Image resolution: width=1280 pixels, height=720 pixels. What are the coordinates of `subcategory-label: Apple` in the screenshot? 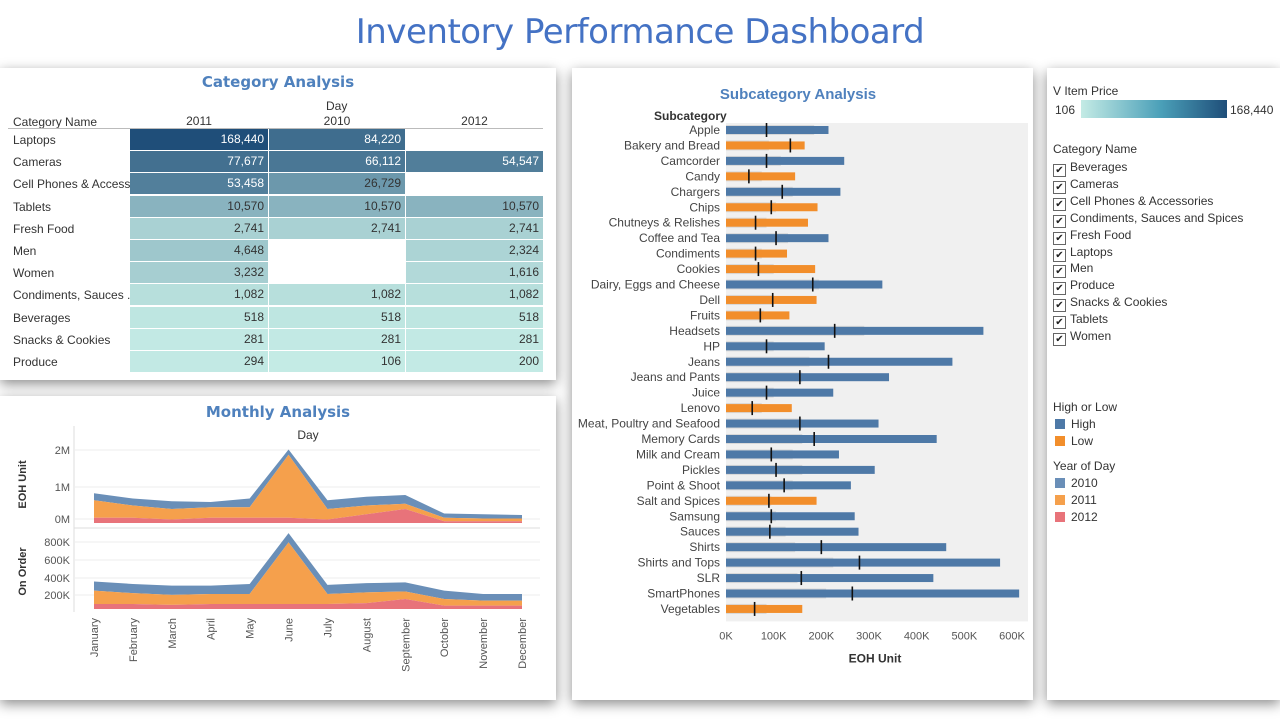 It's located at (704, 130).